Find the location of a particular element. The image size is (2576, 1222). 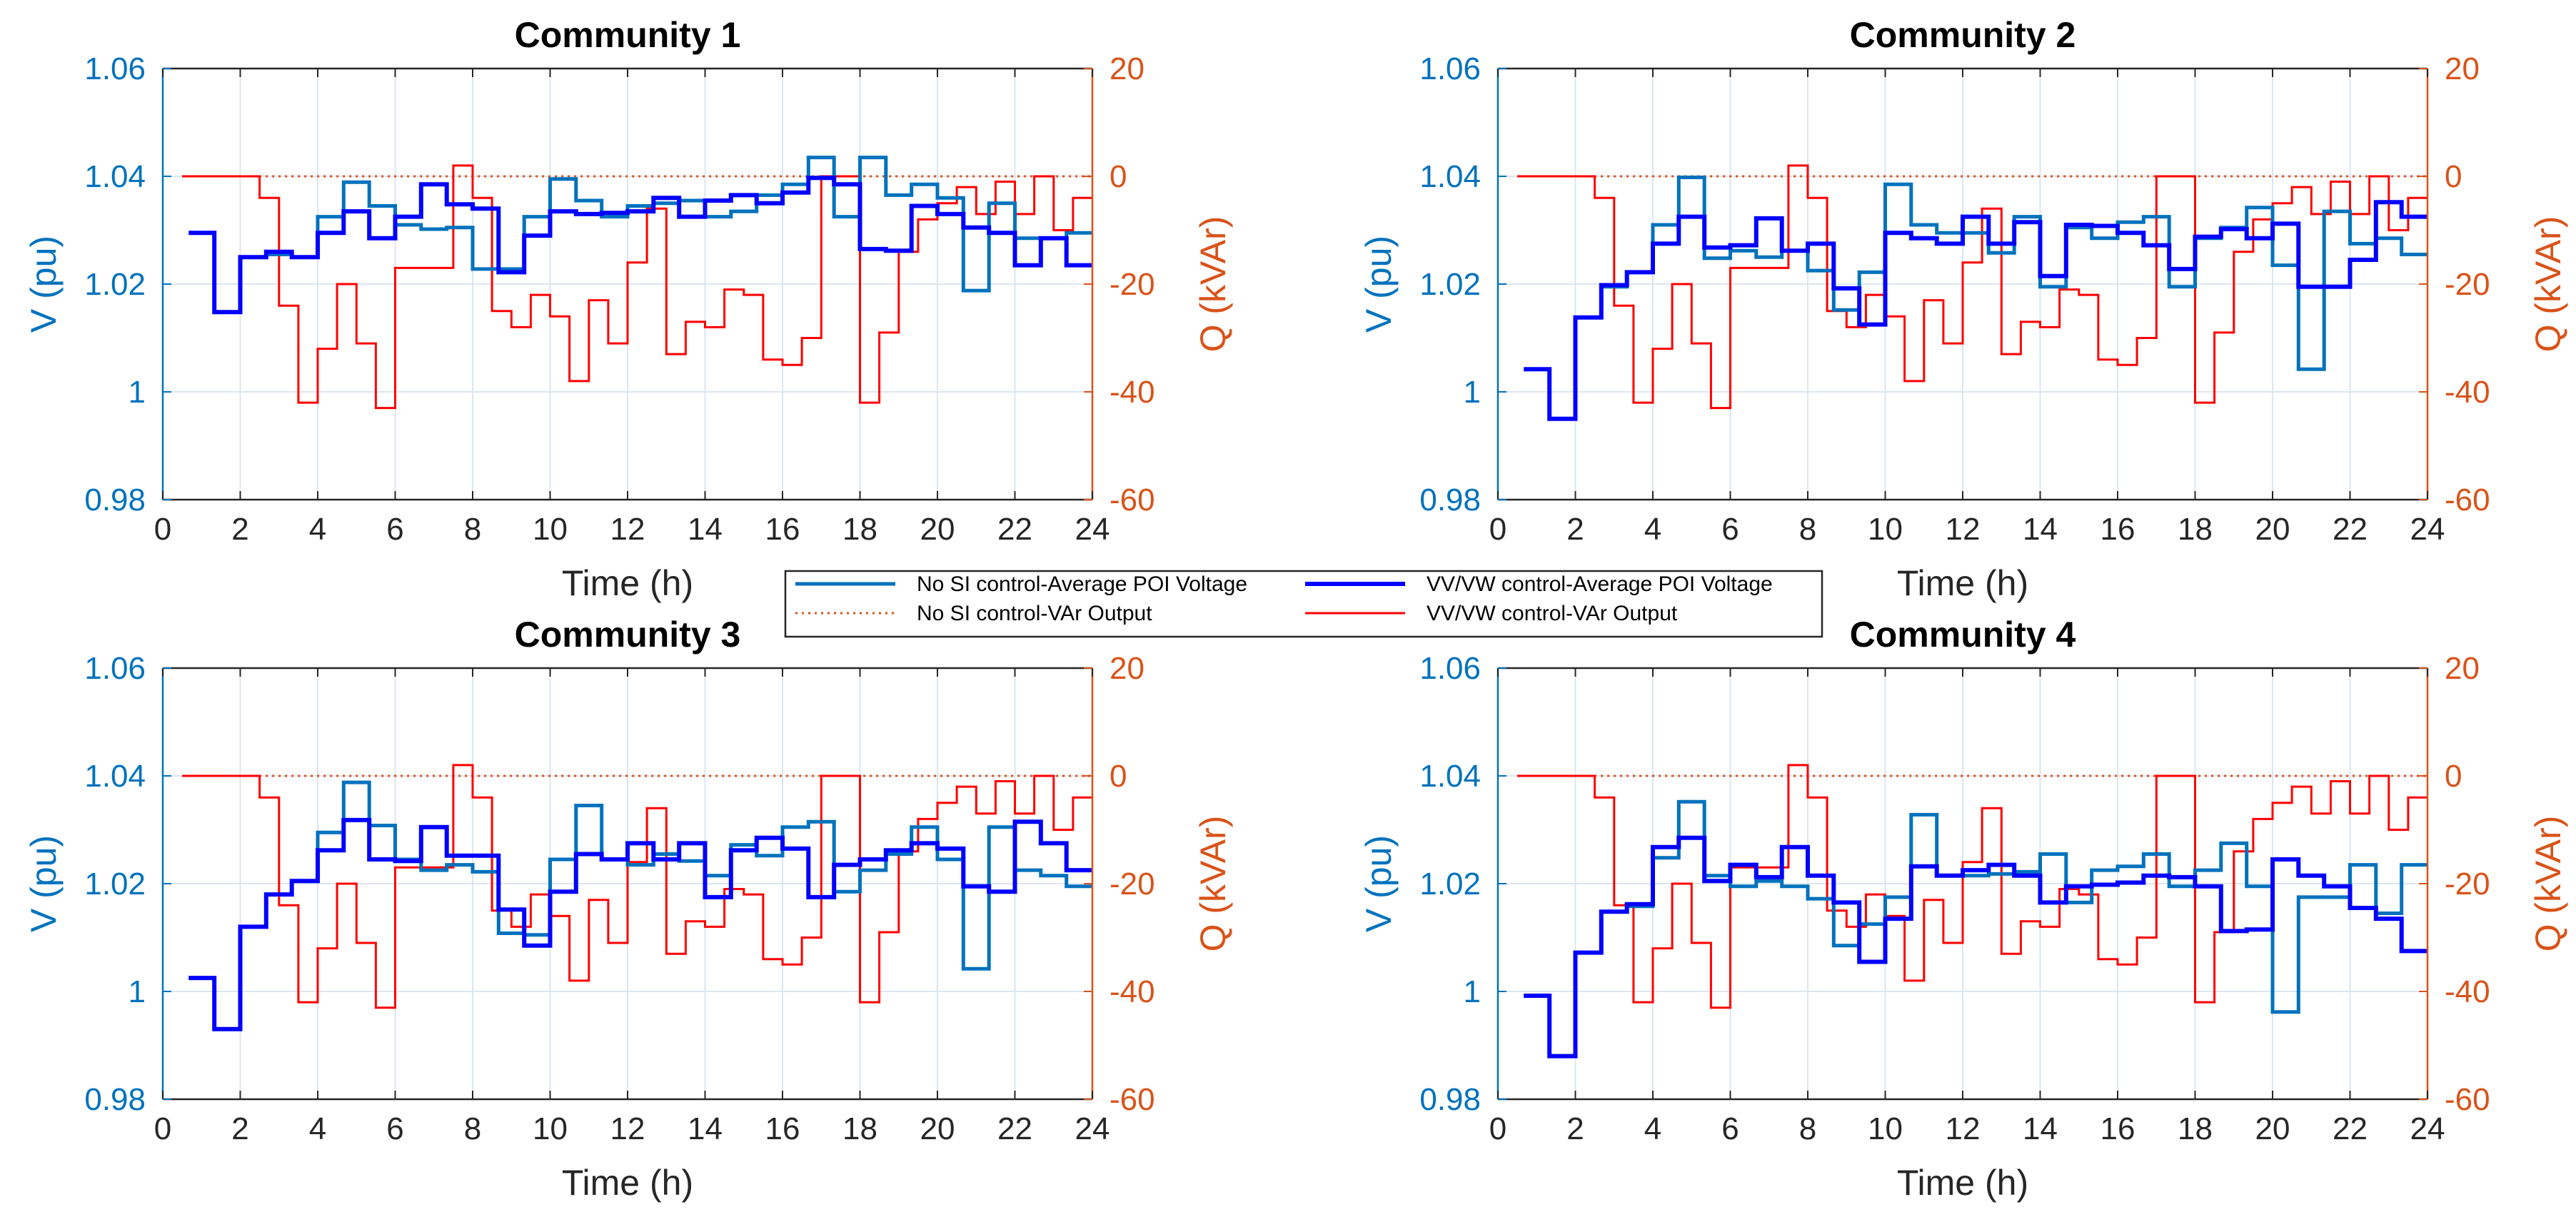

panel-title: Community 3 is located at coordinates (628, 635).